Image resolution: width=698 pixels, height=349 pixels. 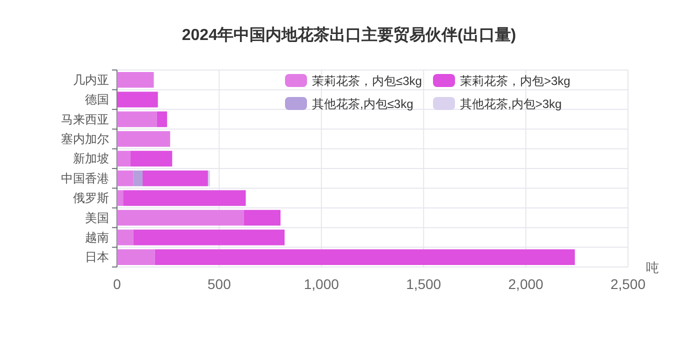 I want to click on legend-label: 茉莉花茶，内包≤3kg, so click(x=367, y=81).